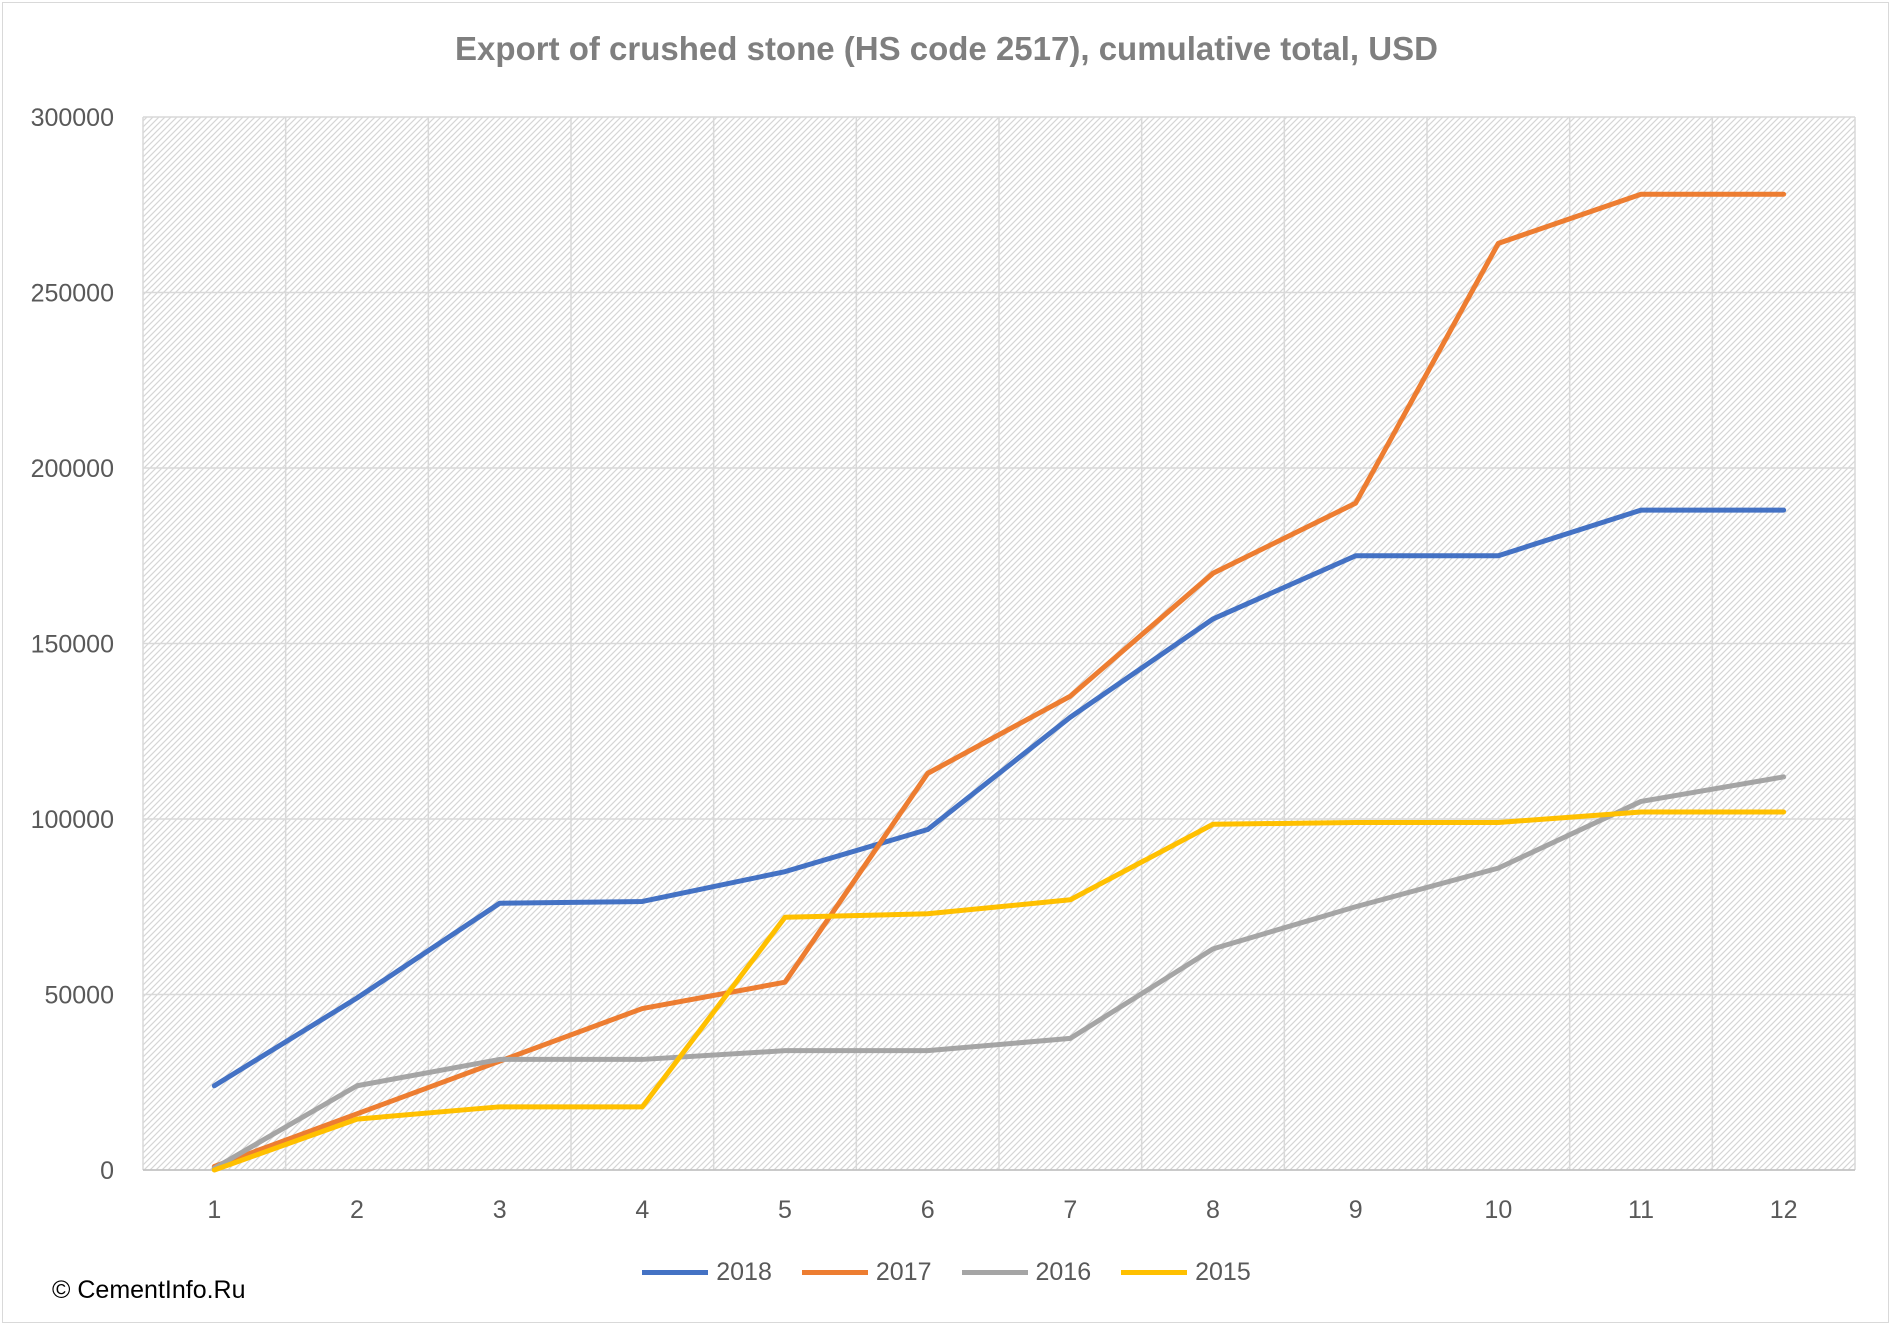 The width and height of the screenshot is (1893, 1327). I want to click on x-tick-label: 5, so click(785, 1210).